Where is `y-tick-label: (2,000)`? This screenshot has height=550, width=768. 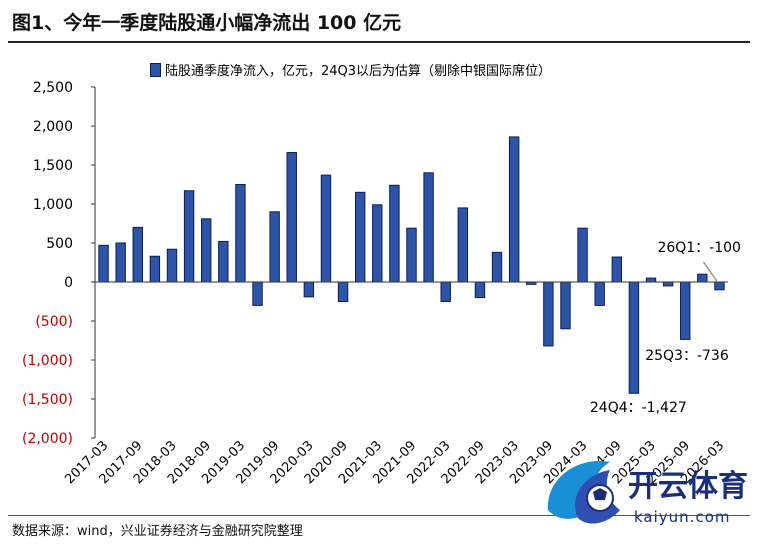 y-tick-label: (2,000) is located at coordinates (47, 439).